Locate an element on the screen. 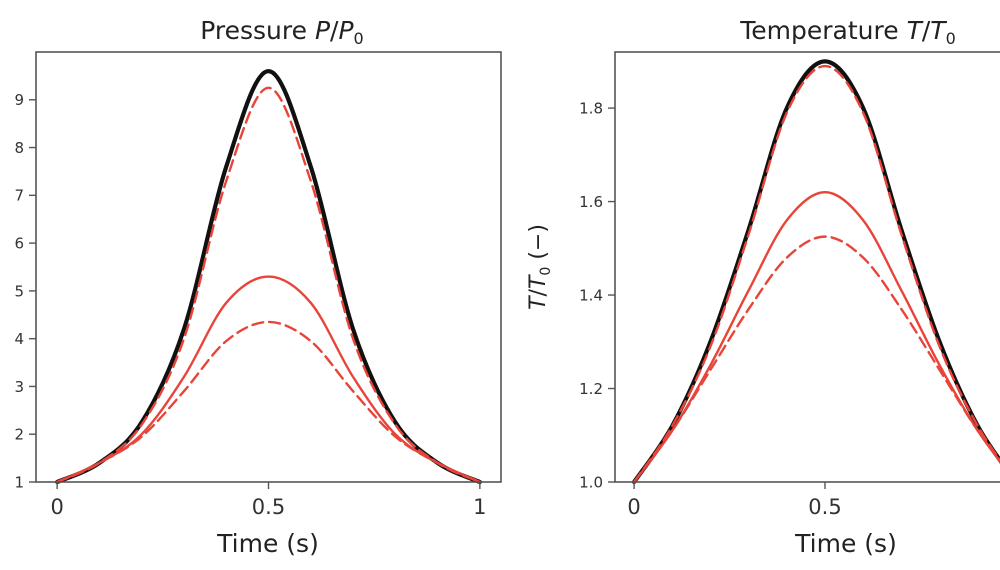 Image resolution: width=1000 pixels, height=570 pixels. pressure-x-tick-label: 0 is located at coordinates (56, 507).